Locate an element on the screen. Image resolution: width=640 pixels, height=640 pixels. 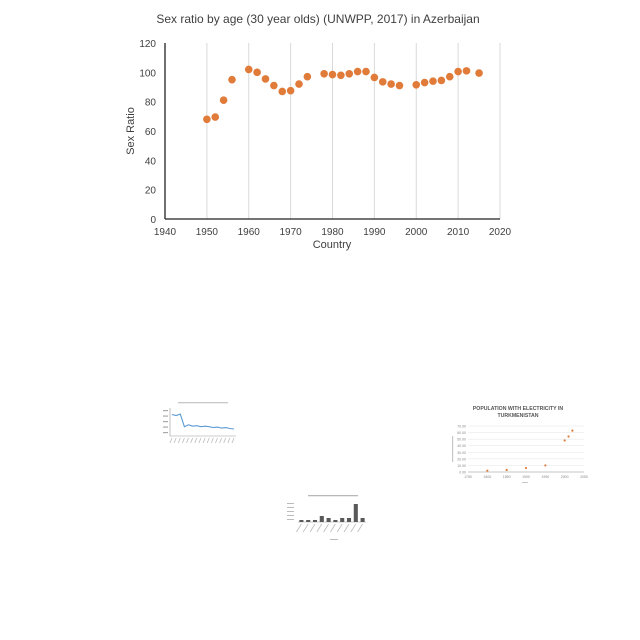
x-tick-label: 1750 is located at coordinates (468, 477).